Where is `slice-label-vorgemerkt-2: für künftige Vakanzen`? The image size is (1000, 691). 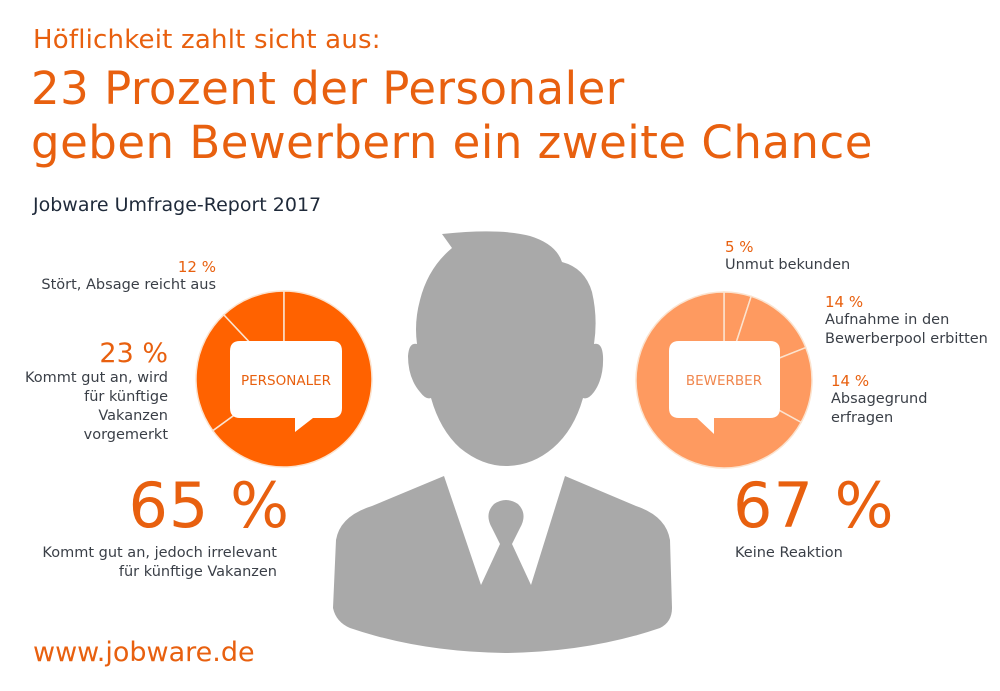
slice-label-vorgemerkt-2: für künftige Vakanzen is located at coordinates (126, 406).